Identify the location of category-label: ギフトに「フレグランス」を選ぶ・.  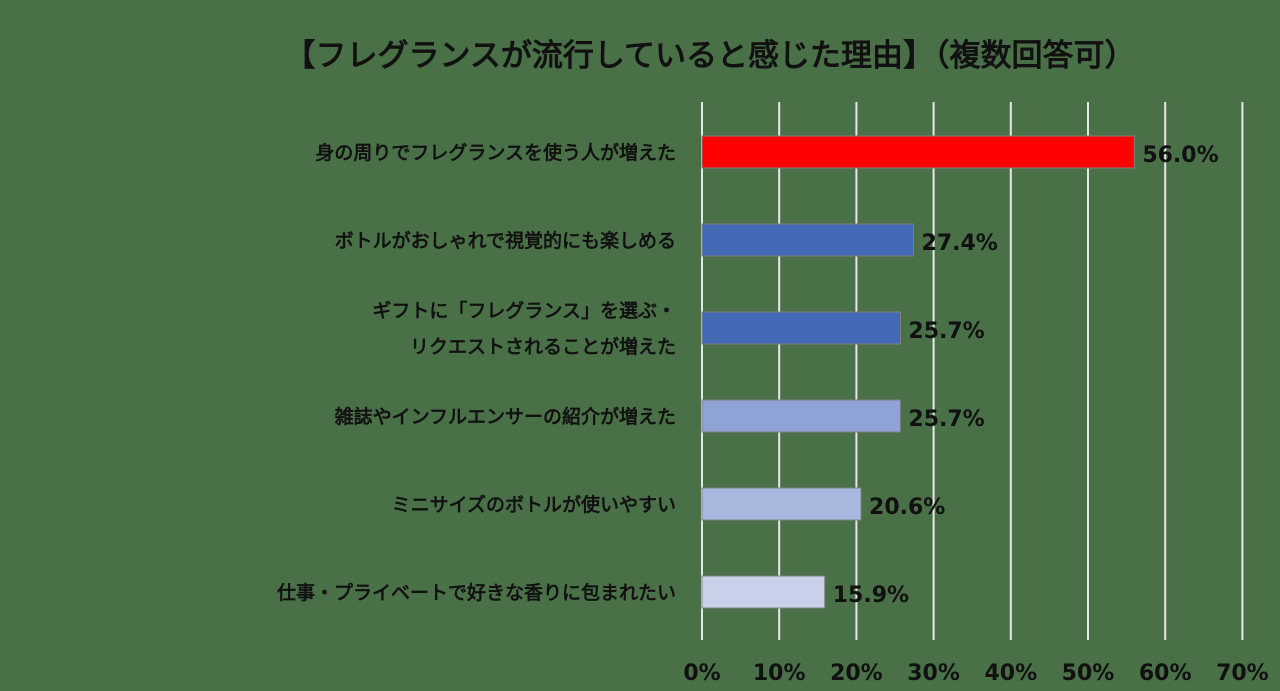
(524, 310).